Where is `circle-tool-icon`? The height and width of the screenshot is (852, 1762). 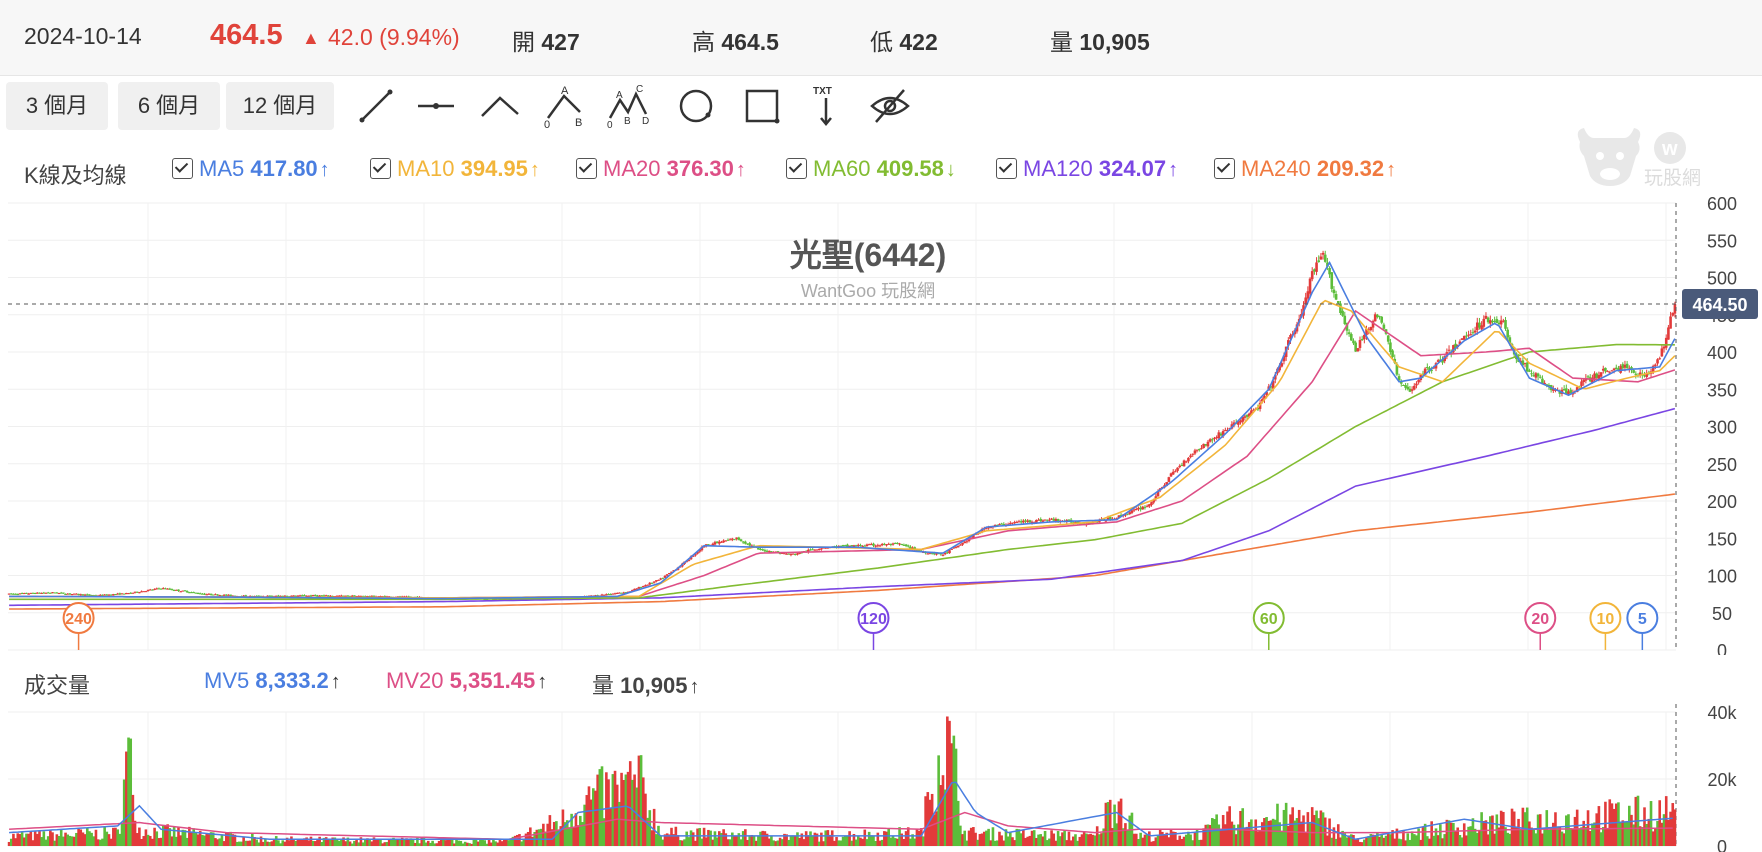 circle-tool-icon is located at coordinates (696, 106).